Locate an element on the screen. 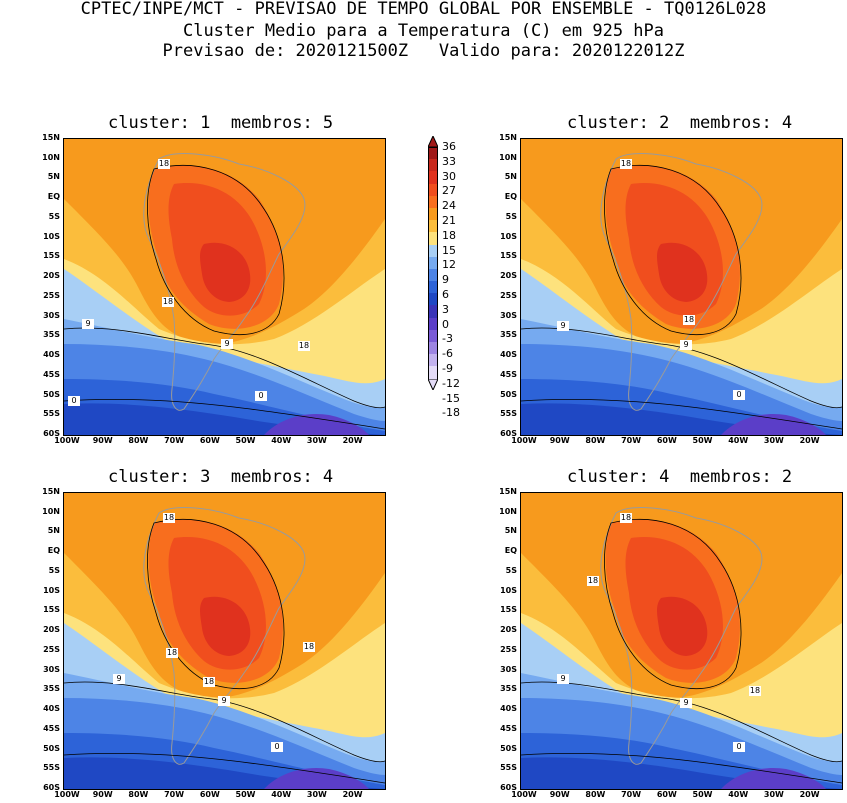  lon-tick-label: 30W is located at coordinates (316, 440).